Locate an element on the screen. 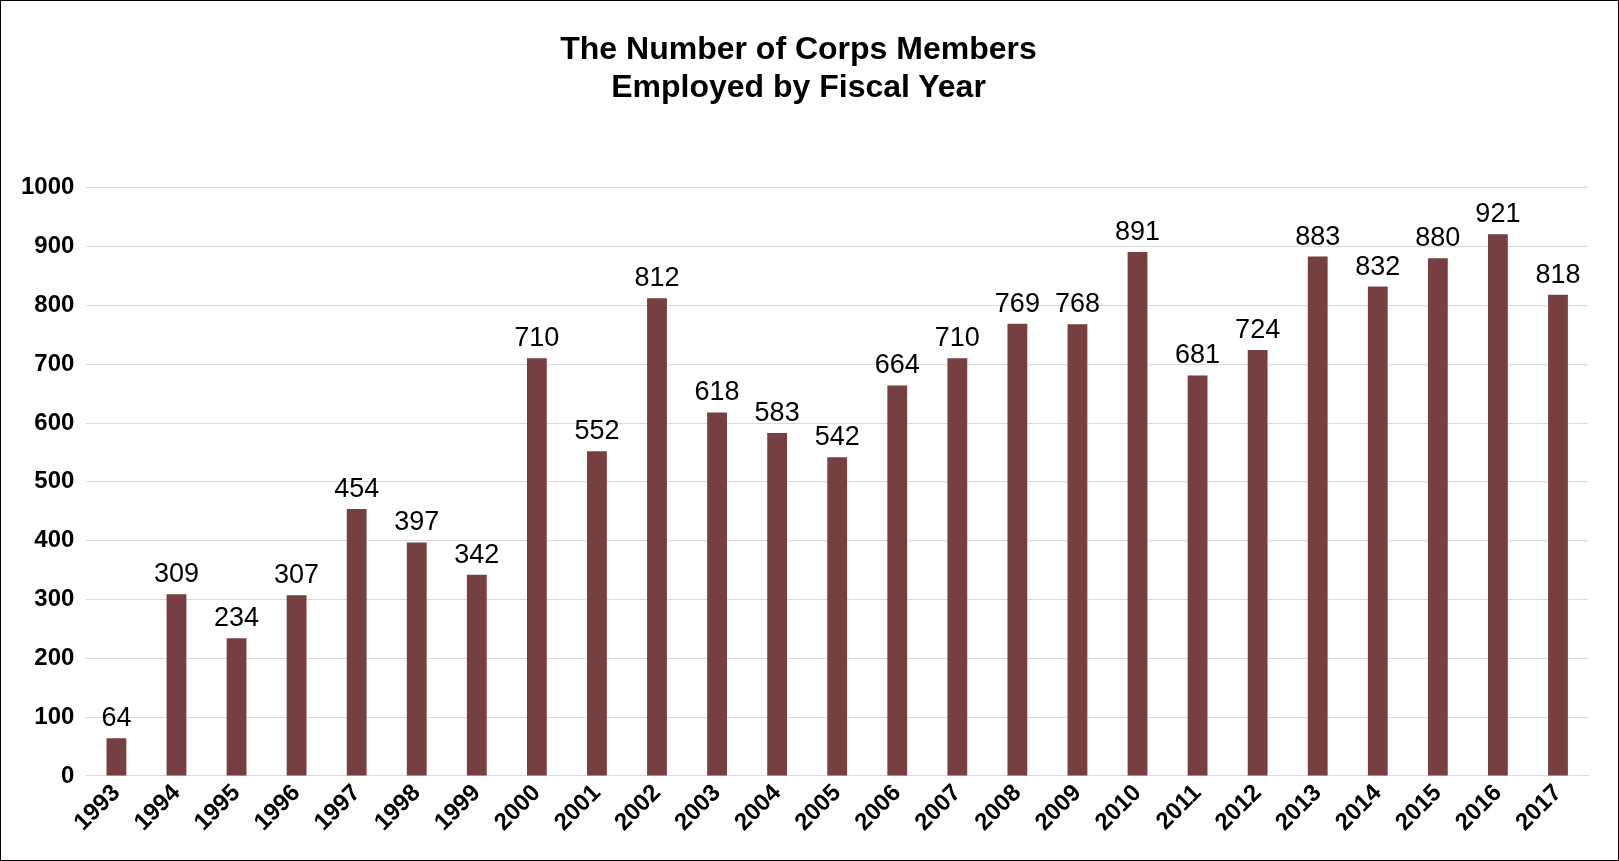 Image resolution: width=1619 pixels, height=861 pixels. y-tick-label: 200 is located at coordinates (54, 656).